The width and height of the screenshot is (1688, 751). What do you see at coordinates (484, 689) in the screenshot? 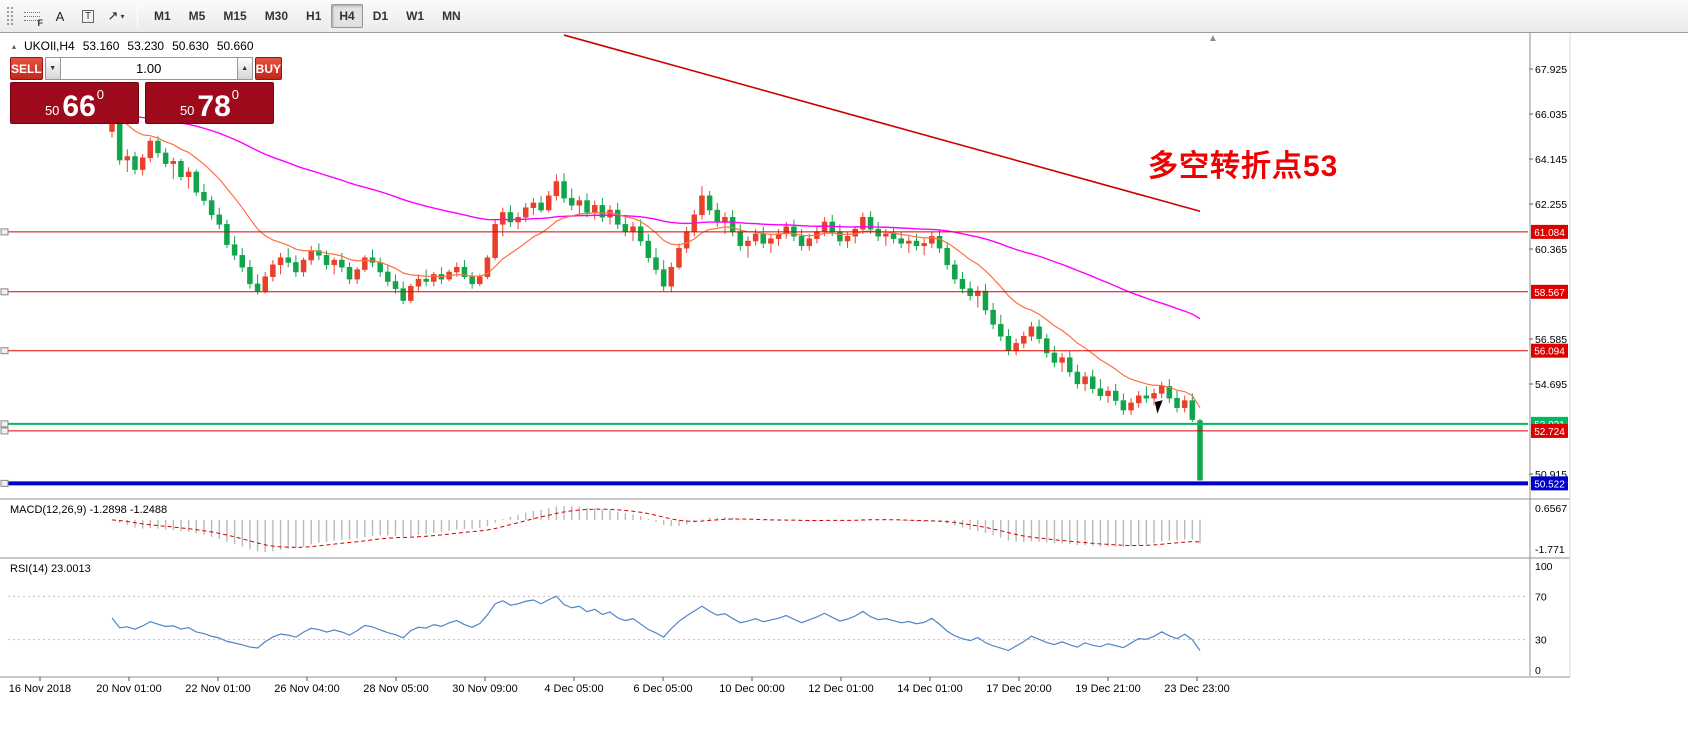
I see `svg-text: 30 Nov 09:00` at bounding box center [484, 689].